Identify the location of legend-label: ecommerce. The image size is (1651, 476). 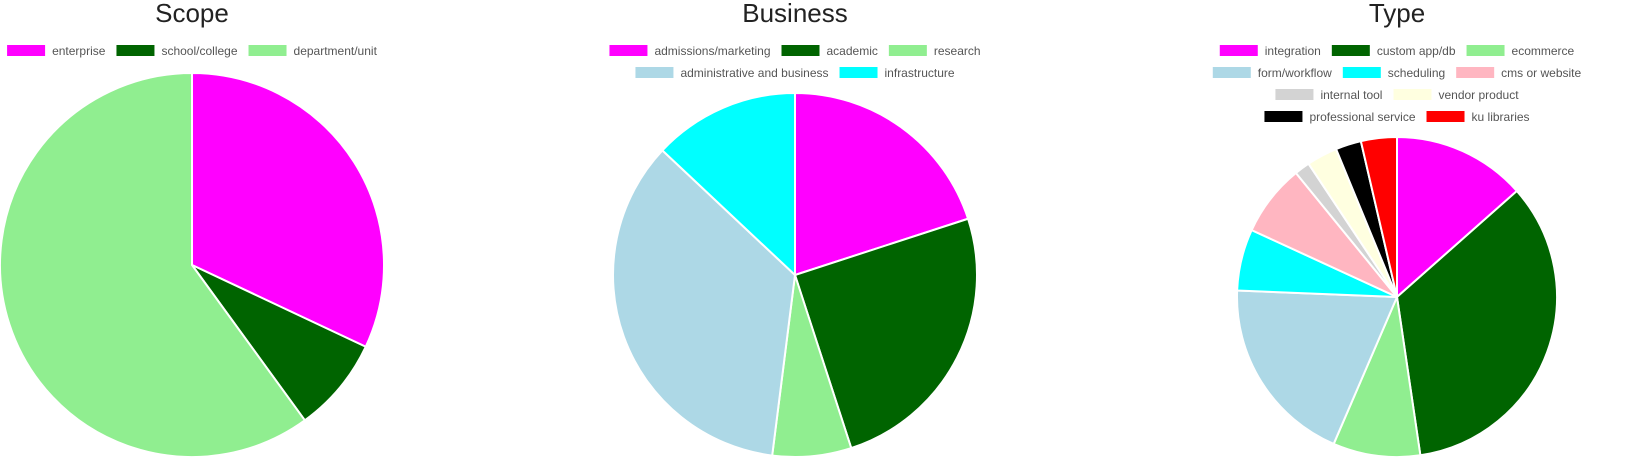
(1543, 51).